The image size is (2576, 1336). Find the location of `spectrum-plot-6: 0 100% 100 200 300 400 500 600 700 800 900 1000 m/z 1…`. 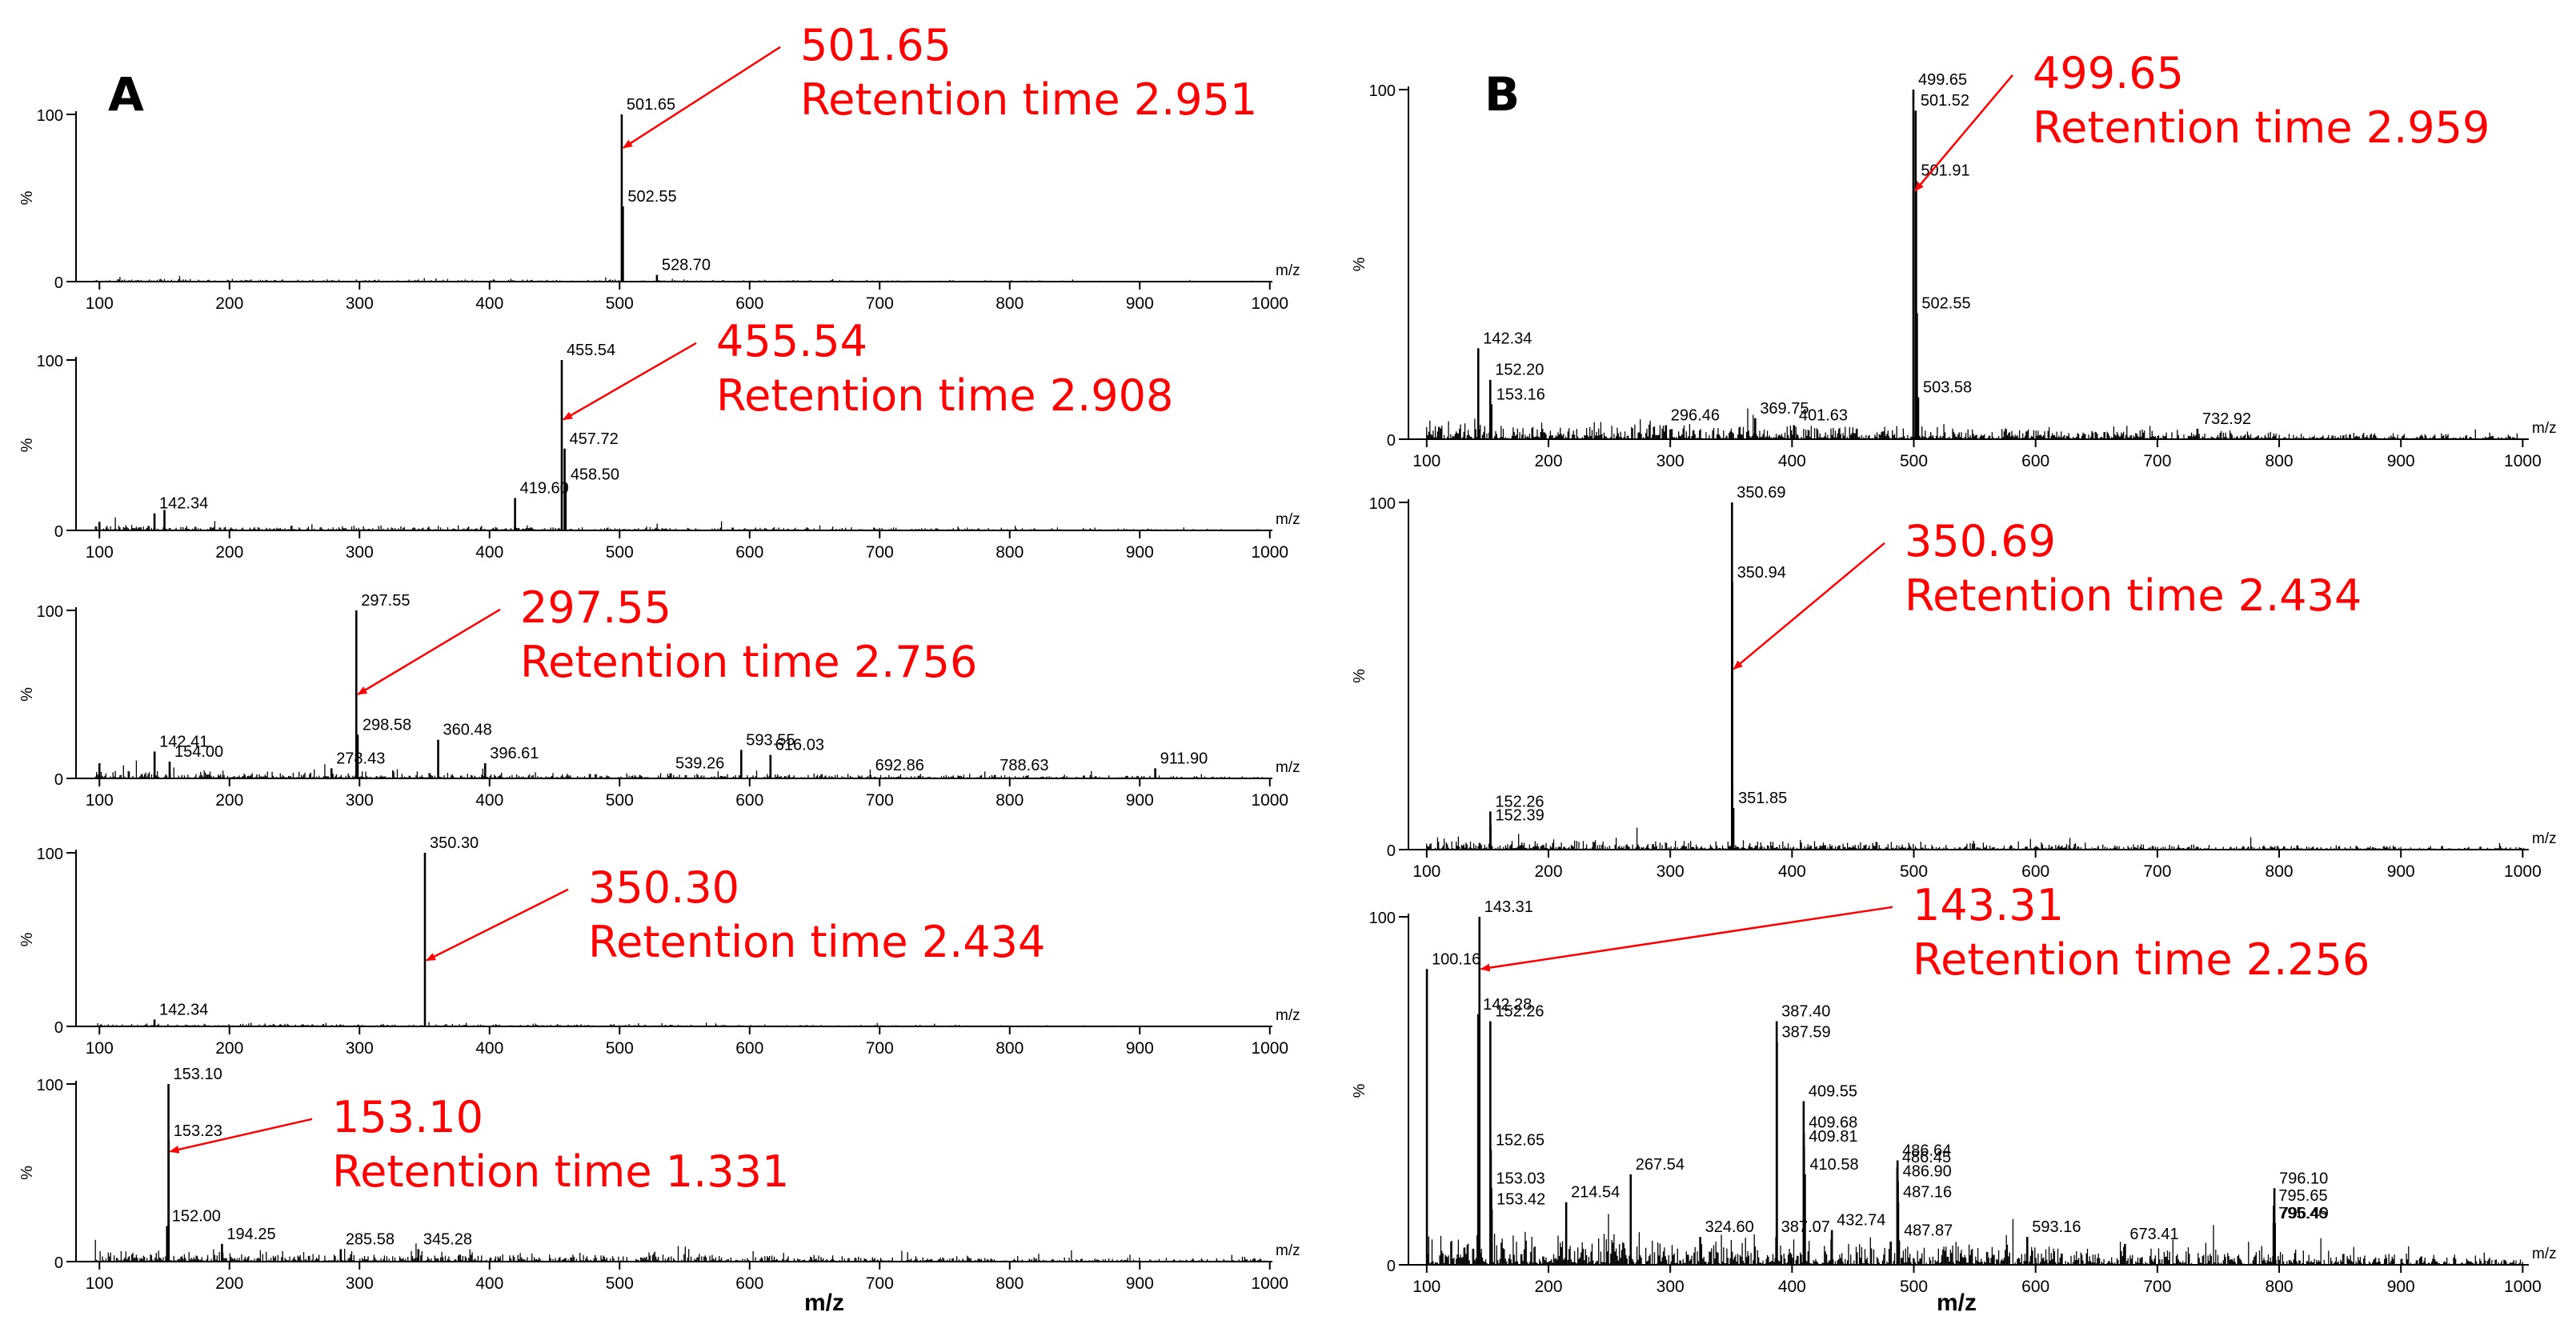

spectrum-plot-6: 0 100% 100 200 300 400 500 600 700 800 900 1000 m/z 1… is located at coordinates (1954, 259).